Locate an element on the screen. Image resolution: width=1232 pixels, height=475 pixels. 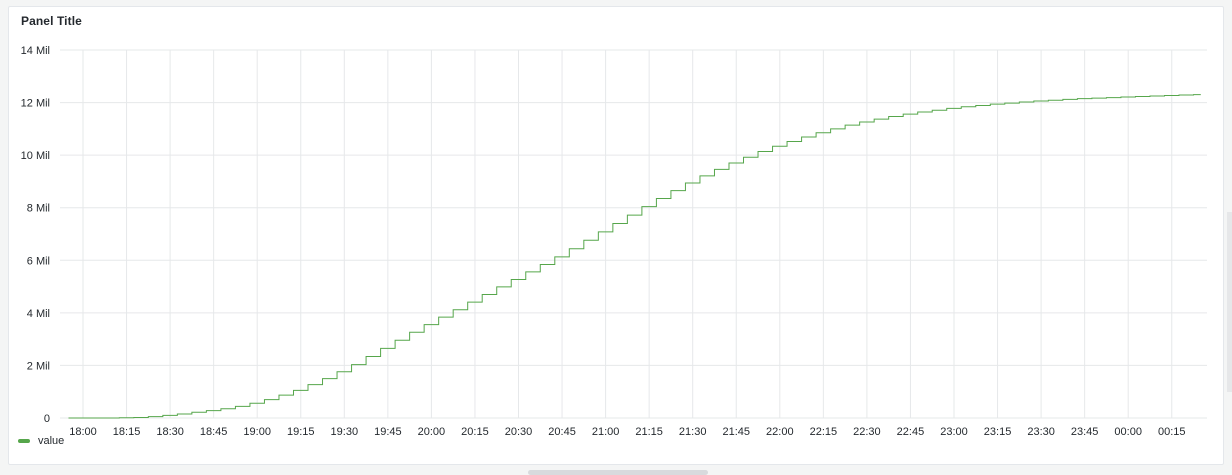
x-tick-label: 21:45 is located at coordinates (736, 432).